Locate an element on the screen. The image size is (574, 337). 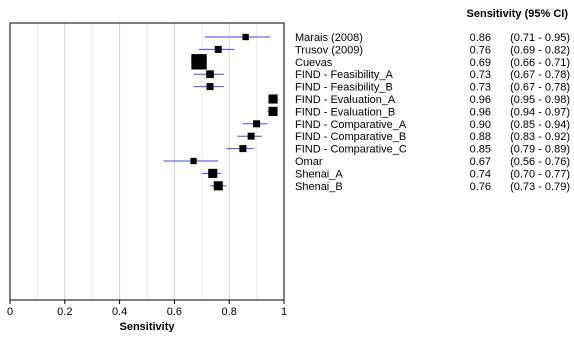
study-name: Cuevas is located at coordinates (314, 63).